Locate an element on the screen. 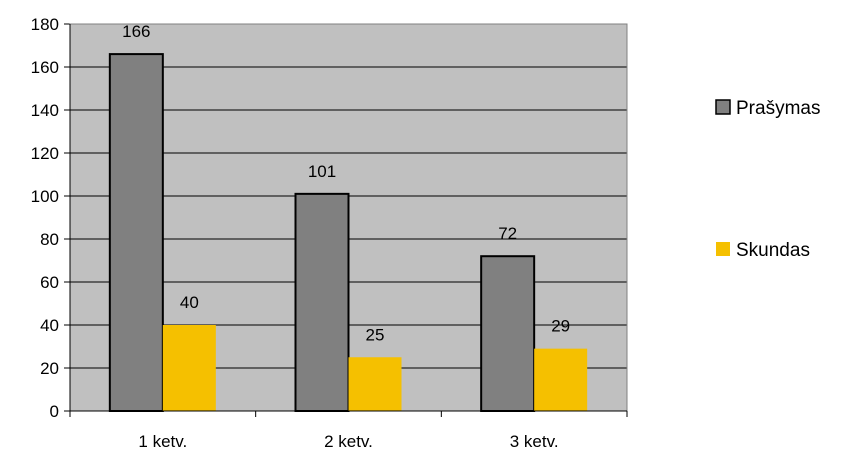 The height and width of the screenshot is (452, 841). x-tick-label: 1 ketv. is located at coordinates (162, 441).